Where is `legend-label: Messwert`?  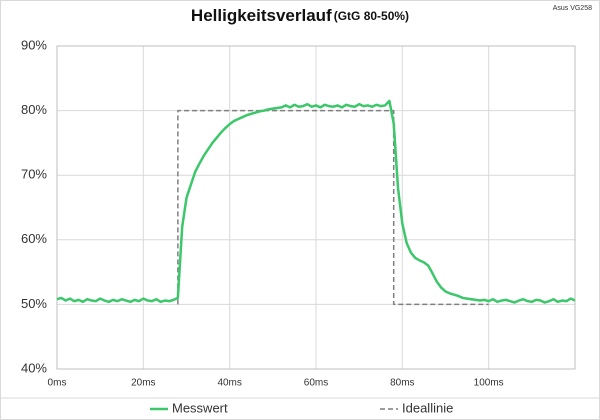 legend-label: Messwert is located at coordinates (200, 407).